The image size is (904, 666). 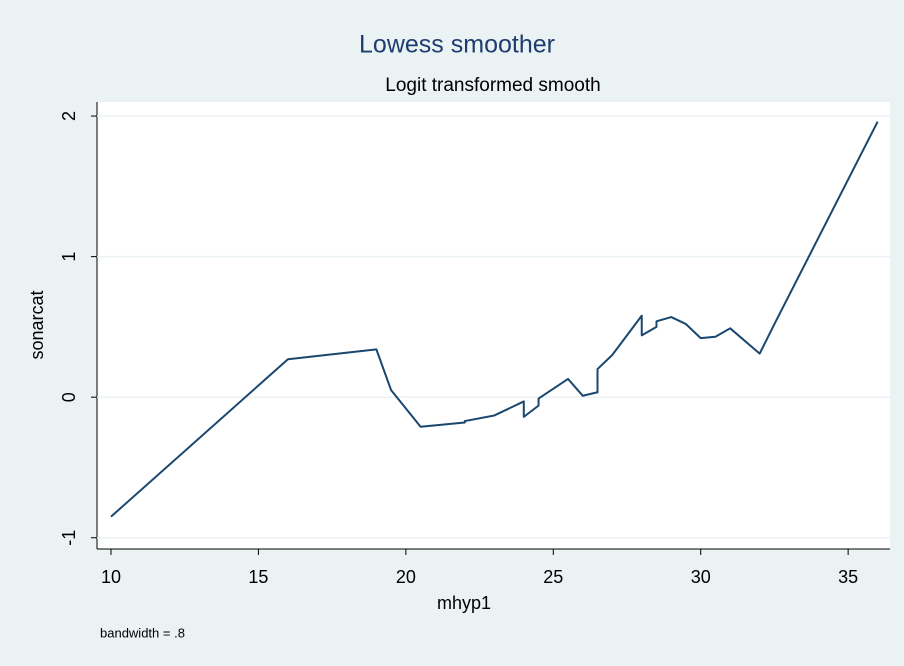 I want to click on x-tick-label: 15, so click(x=258, y=577).